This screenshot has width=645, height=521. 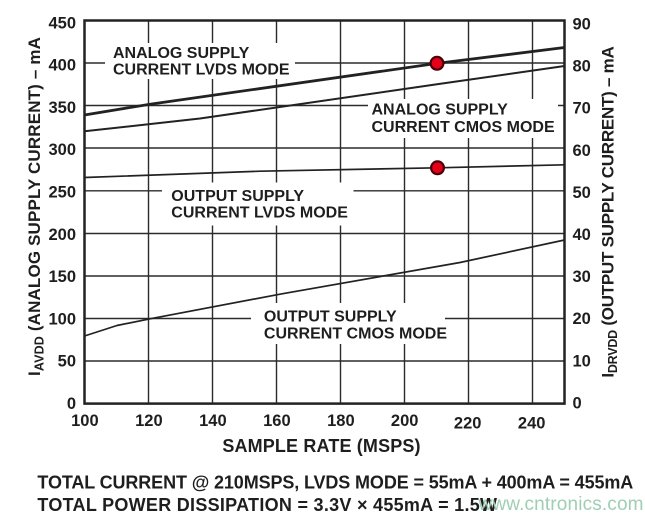 What do you see at coordinates (277, 421) in the screenshot?
I see `svg-text: 160` at bounding box center [277, 421].